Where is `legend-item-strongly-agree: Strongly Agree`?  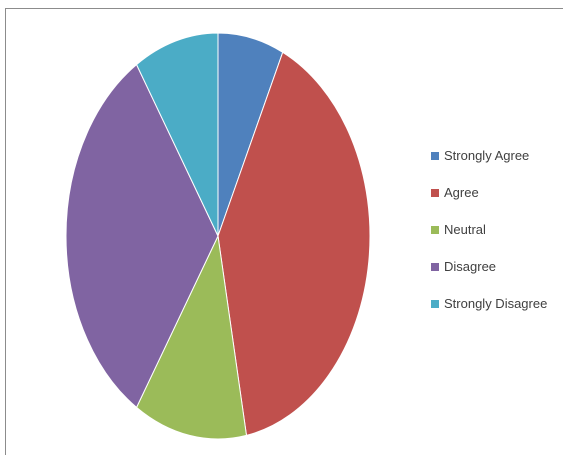 legend-item-strongly-agree: Strongly Agree is located at coordinates (489, 156).